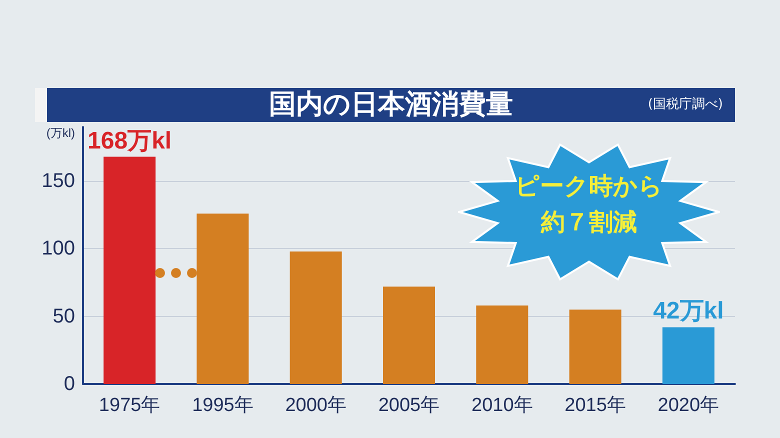 The width and height of the screenshot is (780, 438). Describe the element at coordinates (409, 405) in the screenshot. I see `x-tick-label: 2005年` at that location.